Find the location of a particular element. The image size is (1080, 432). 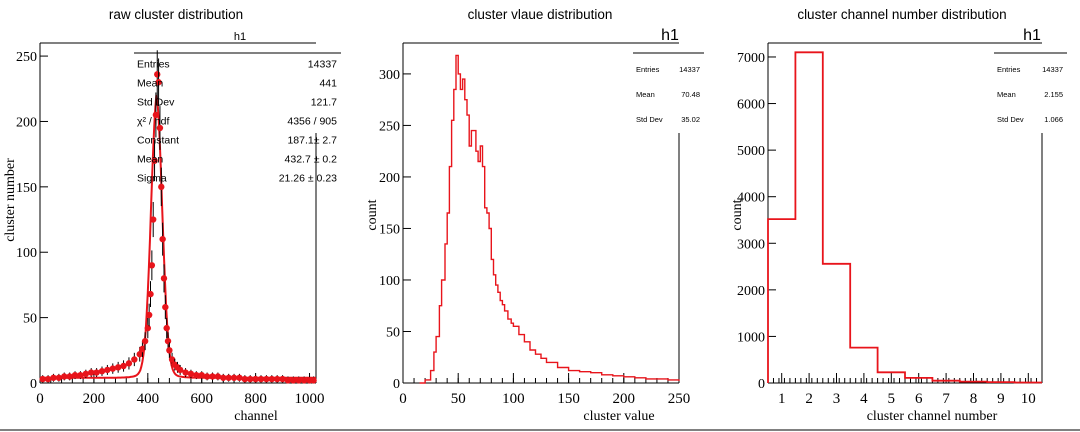

y-tick-label: 7000 is located at coordinates (751, 58).